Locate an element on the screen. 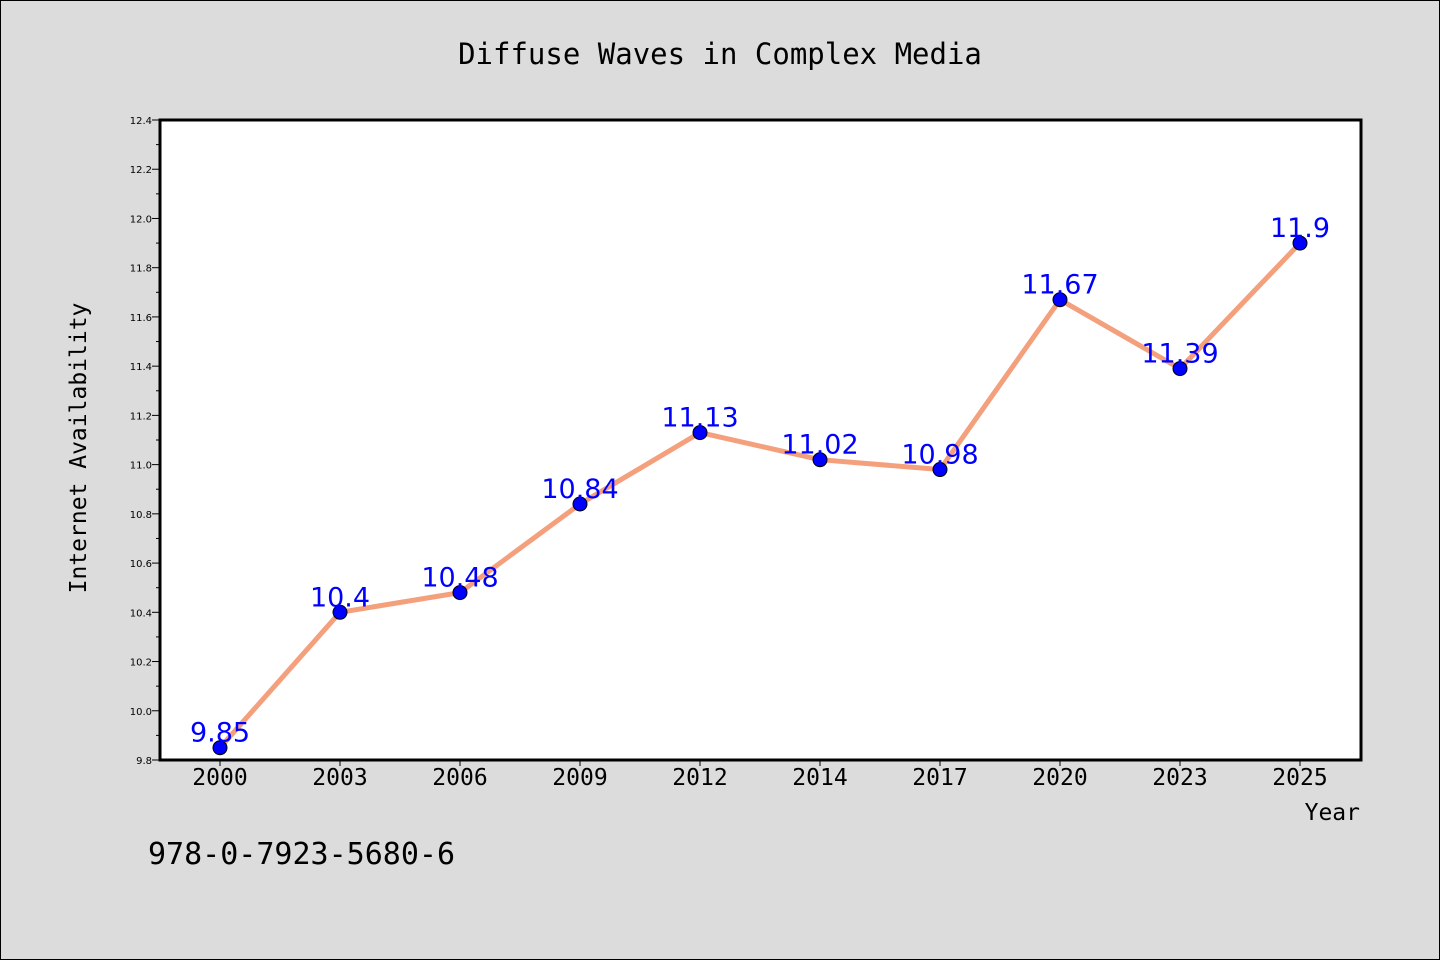  isbn-text: 978-0-7923-5680-6 is located at coordinates (301, 854).